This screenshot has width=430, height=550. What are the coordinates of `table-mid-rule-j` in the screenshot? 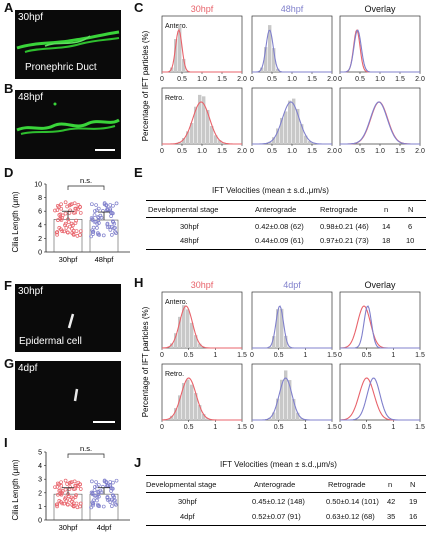 It's located at (286, 492).